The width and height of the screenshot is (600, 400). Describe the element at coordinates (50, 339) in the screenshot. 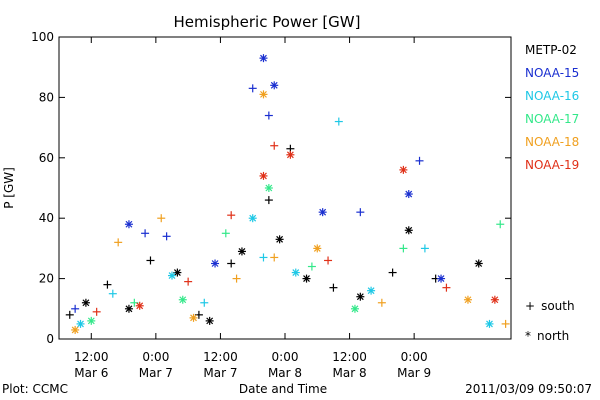

I see `y-tick-label: 0` at that location.